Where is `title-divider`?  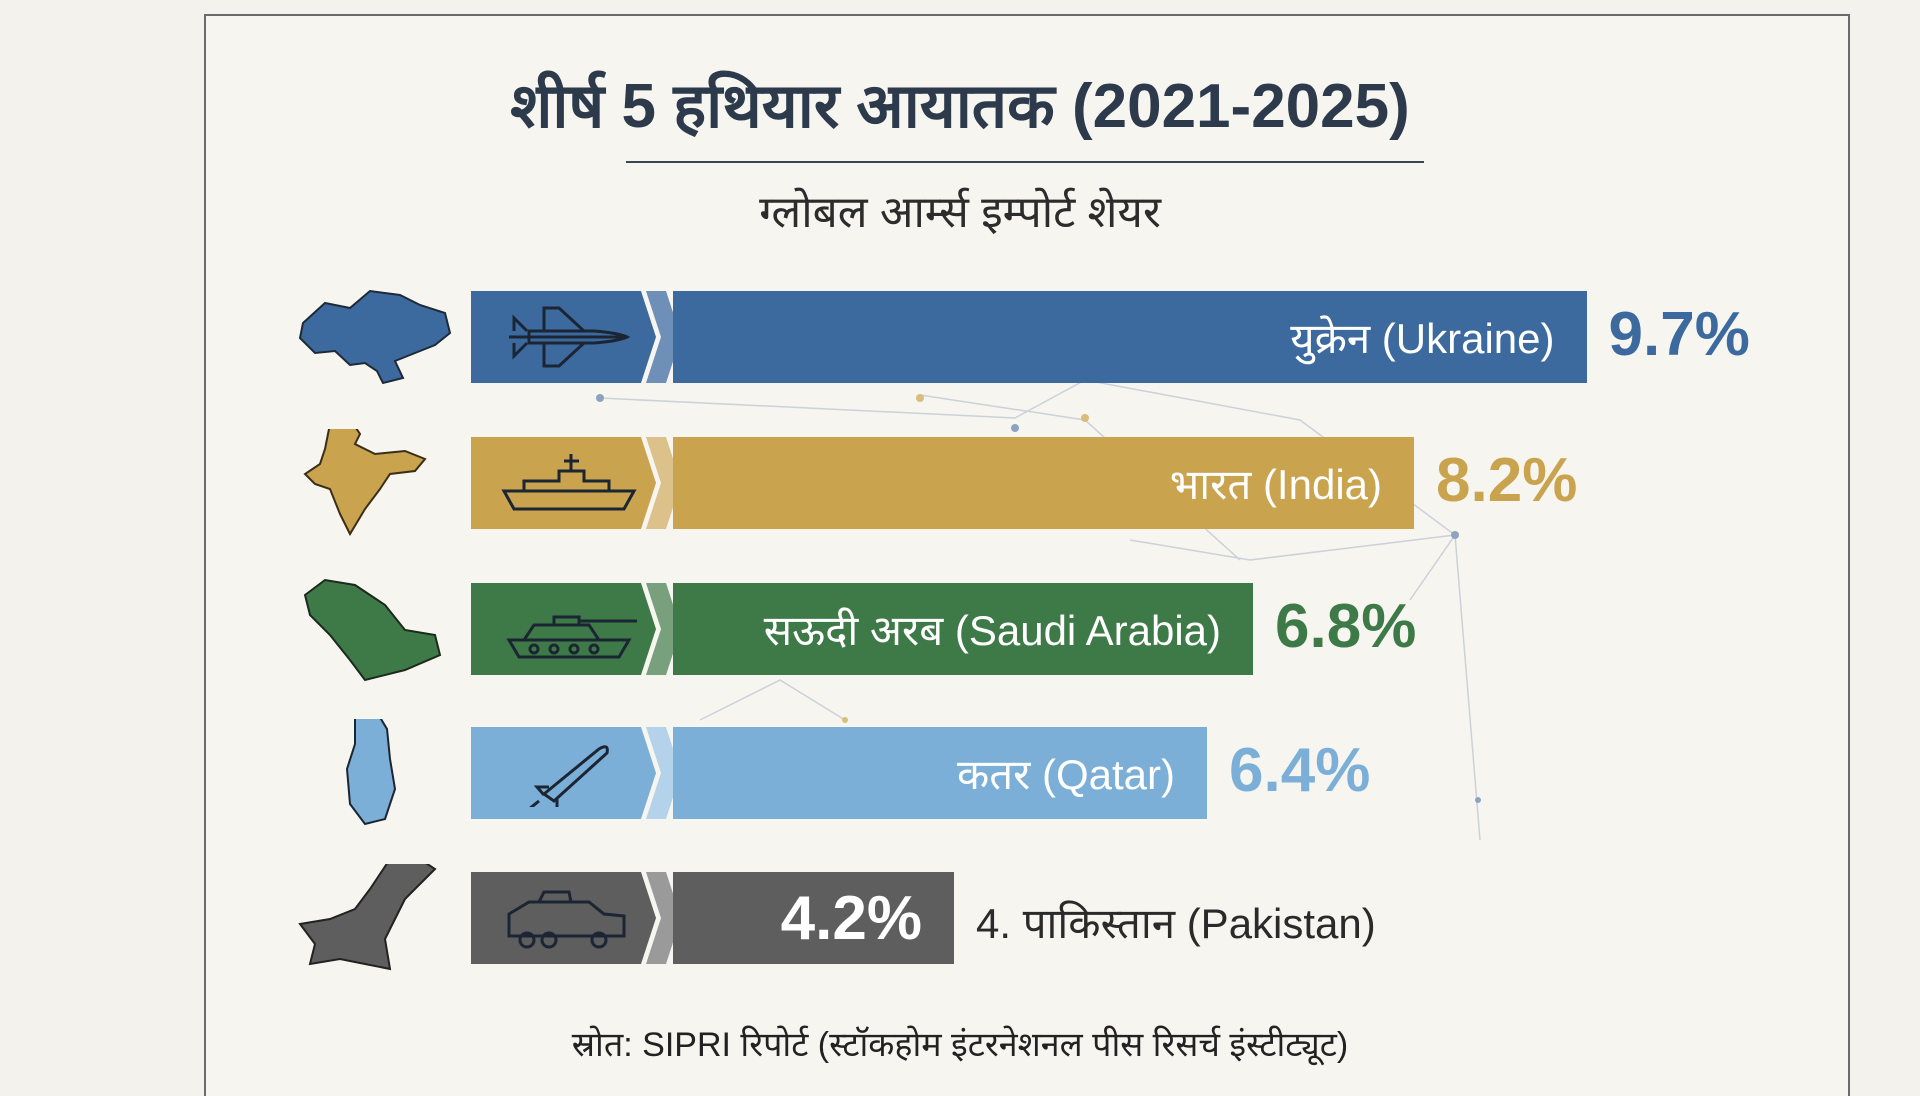
title-divider is located at coordinates (1025, 162).